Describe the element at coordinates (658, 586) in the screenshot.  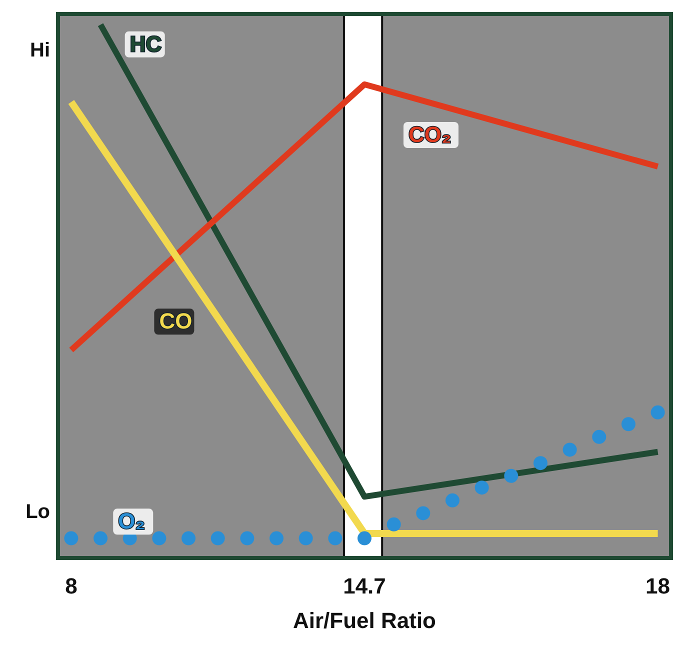
I see `x-tick-label: 18` at that location.